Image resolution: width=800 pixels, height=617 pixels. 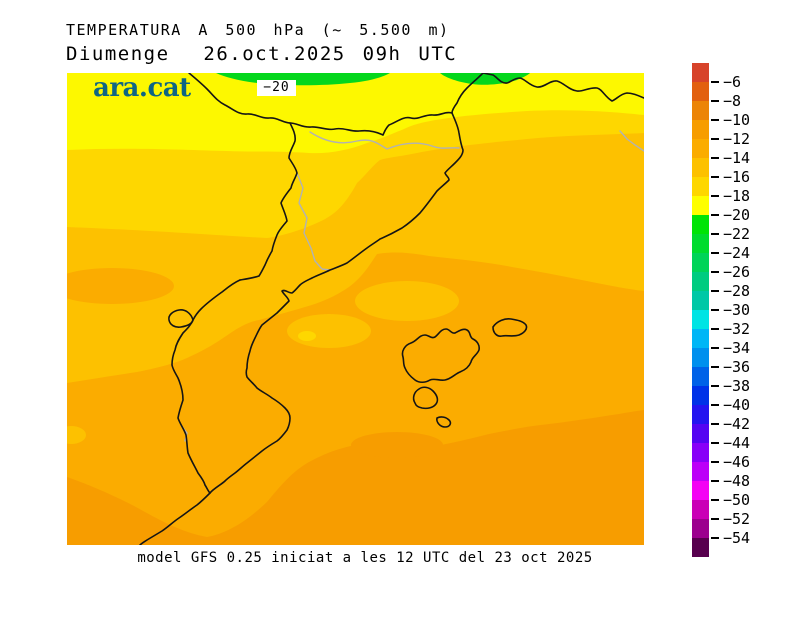 What do you see at coordinates (737, 405) in the screenshot?
I see `colorbar-tick-label: −40` at bounding box center [737, 405].